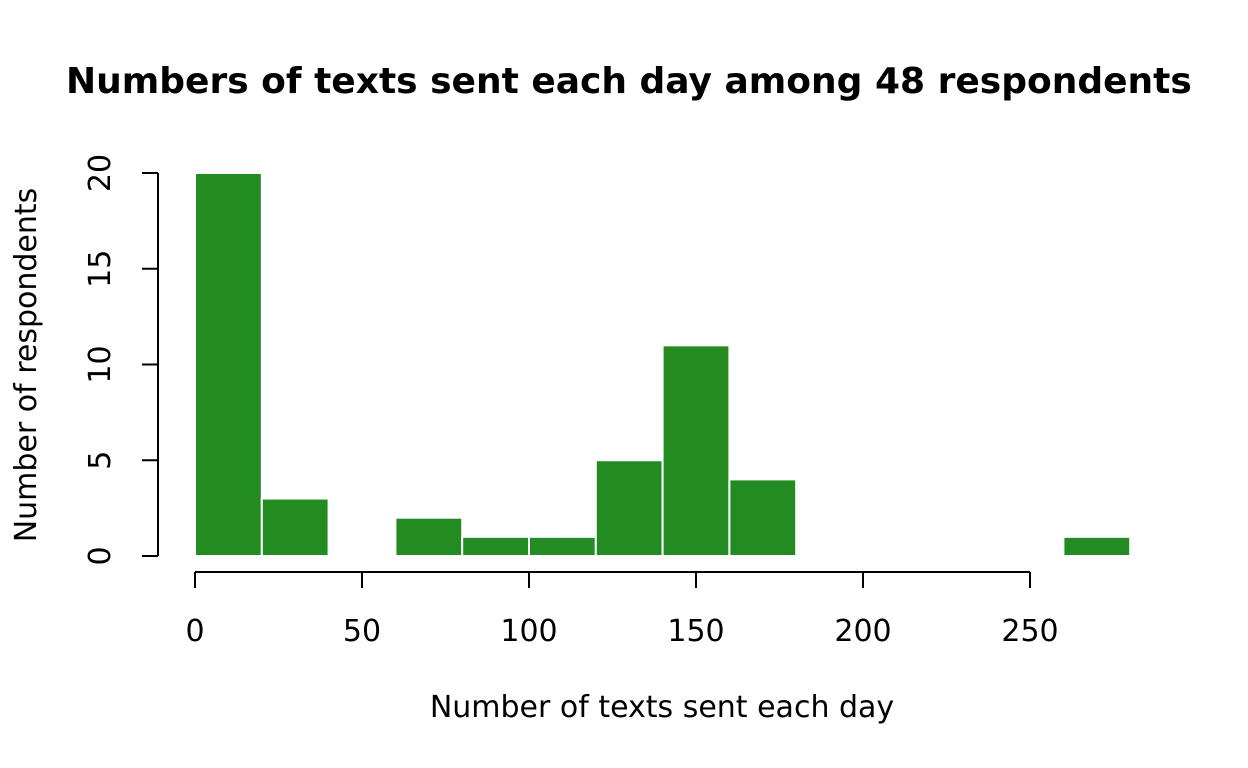  Describe the element at coordinates (528, 631) in the screenshot. I see `x-tick-label: 100` at that location.